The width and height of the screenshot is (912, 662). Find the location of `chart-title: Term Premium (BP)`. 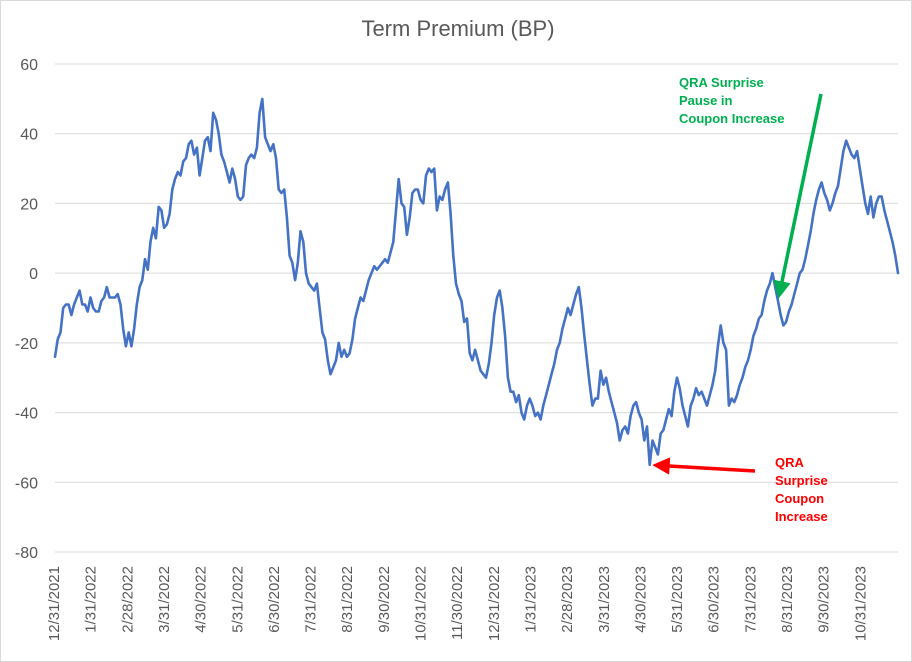

chart-title: Term Premium (BP) is located at coordinates (457, 28).